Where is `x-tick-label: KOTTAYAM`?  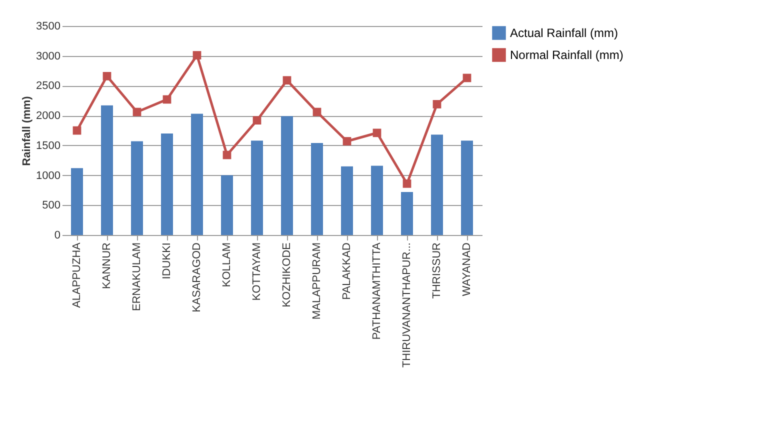
x-tick-label: KOTTAYAM is located at coordinates (257, 271).